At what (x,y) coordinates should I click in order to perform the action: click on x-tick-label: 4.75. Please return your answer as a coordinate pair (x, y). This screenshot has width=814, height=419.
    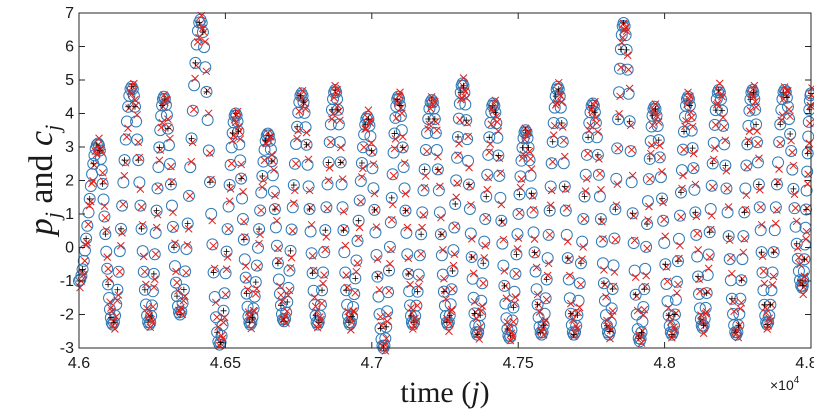
    Looking at the image, I should click on (518, 363).